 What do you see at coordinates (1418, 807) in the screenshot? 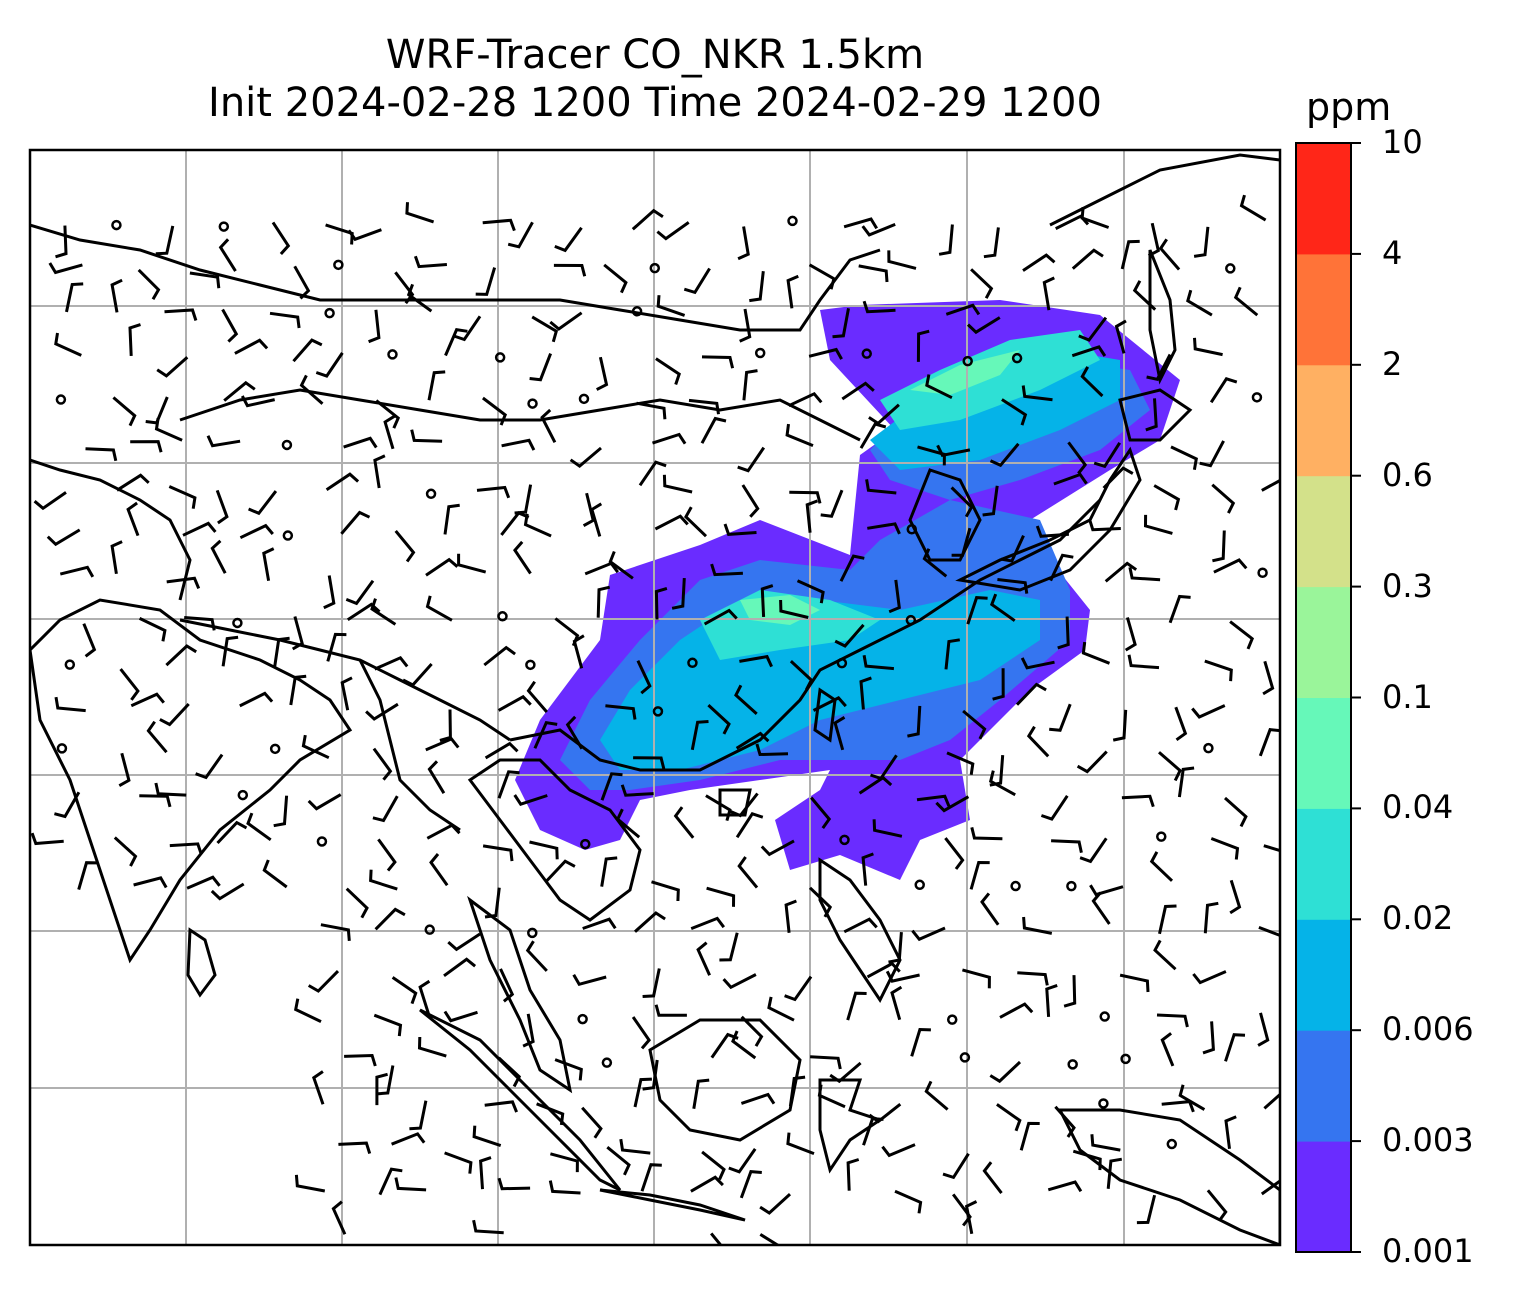
I see `colorbar-tick-label: 0.04` at bounding box center [1418, 807].